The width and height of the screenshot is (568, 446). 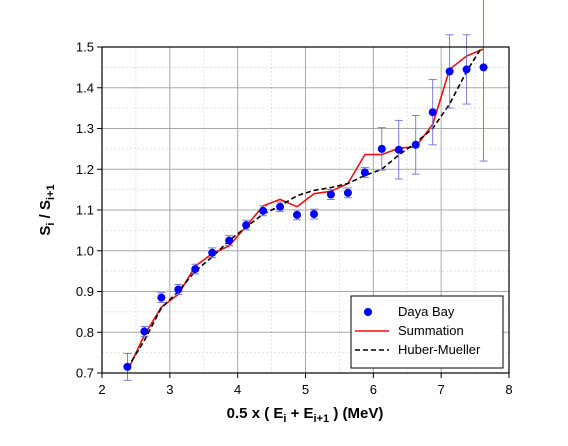 I want to click on y-tick-label: 0.8, so click(x=85, y=332).